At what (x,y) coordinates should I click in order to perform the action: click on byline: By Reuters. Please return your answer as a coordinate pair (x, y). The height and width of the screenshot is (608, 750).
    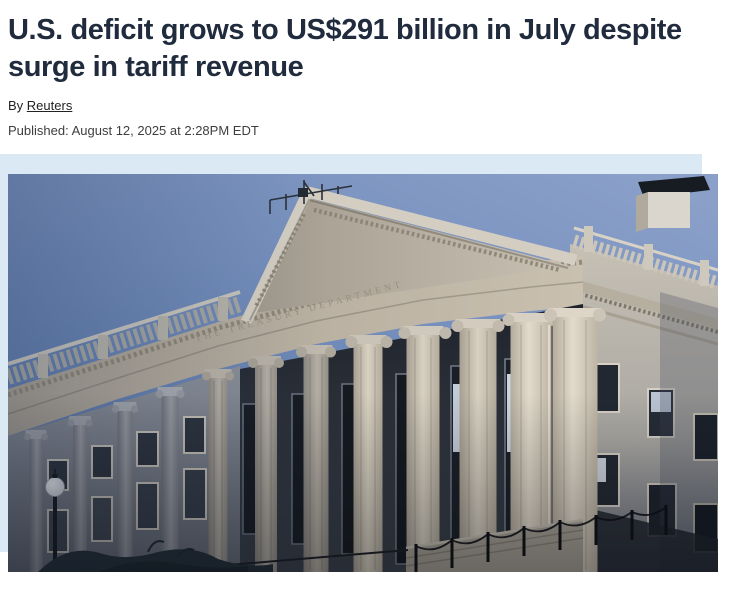
    Looking at the image, I should click on (375, 105).